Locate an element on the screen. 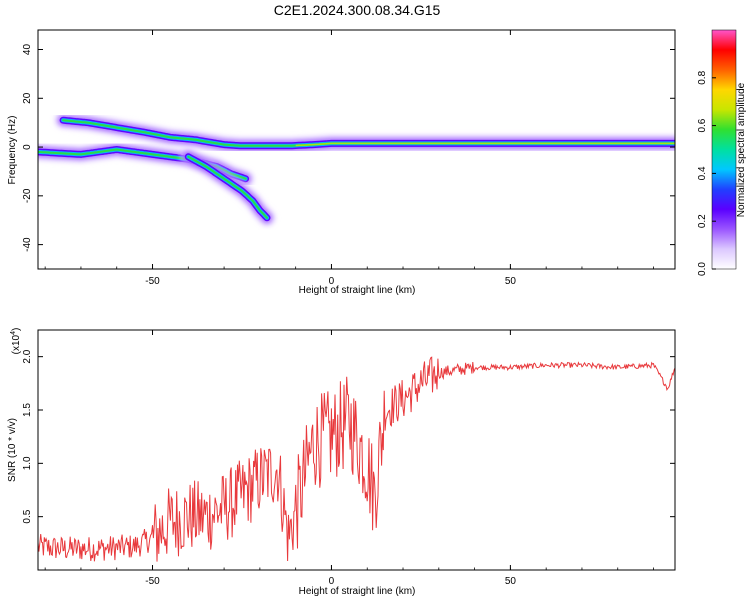 The image size is (750, 600). heatmap-y-axis-label: Frequency (Hz) is located at coordinates (12, 150).